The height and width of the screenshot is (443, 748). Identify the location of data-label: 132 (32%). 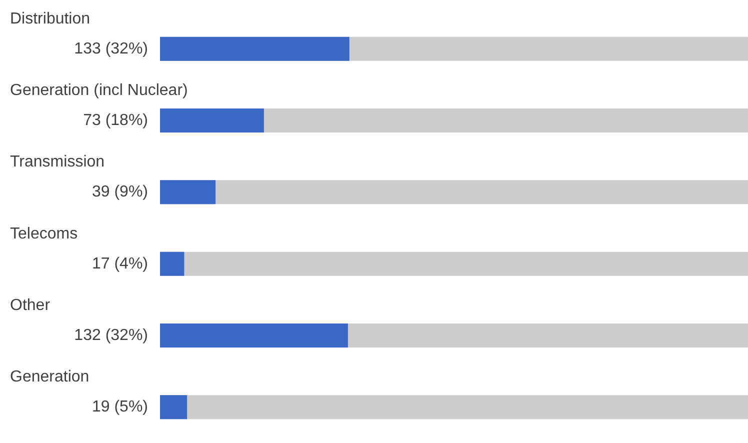
(111, 335).